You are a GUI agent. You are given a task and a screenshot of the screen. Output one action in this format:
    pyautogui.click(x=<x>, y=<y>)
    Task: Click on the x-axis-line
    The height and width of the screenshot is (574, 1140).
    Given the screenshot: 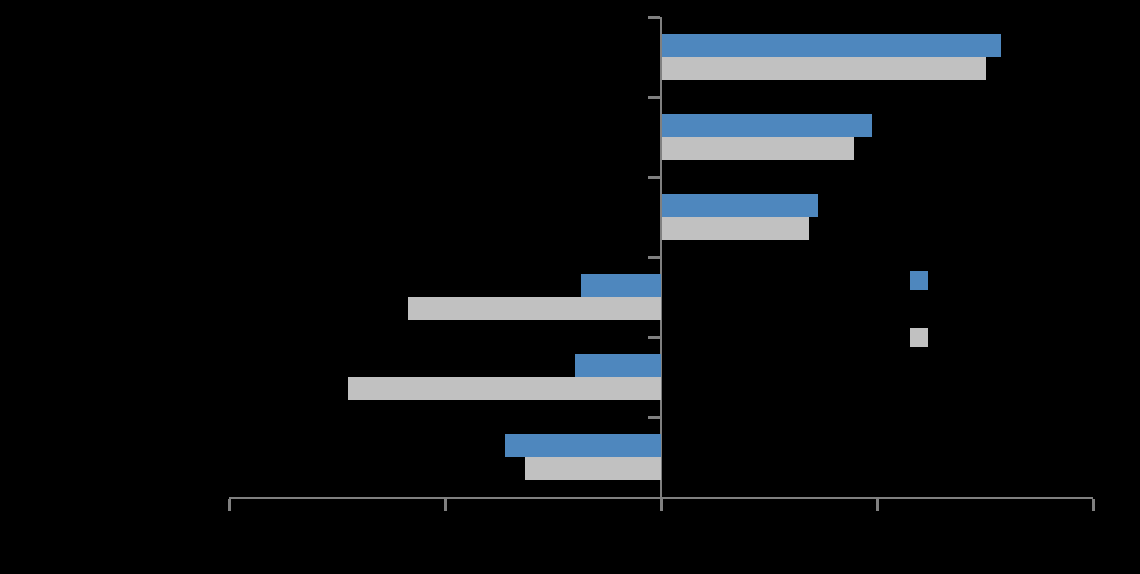 What is the action you would take?
    pyautogui.click(x=661, y=498)
    